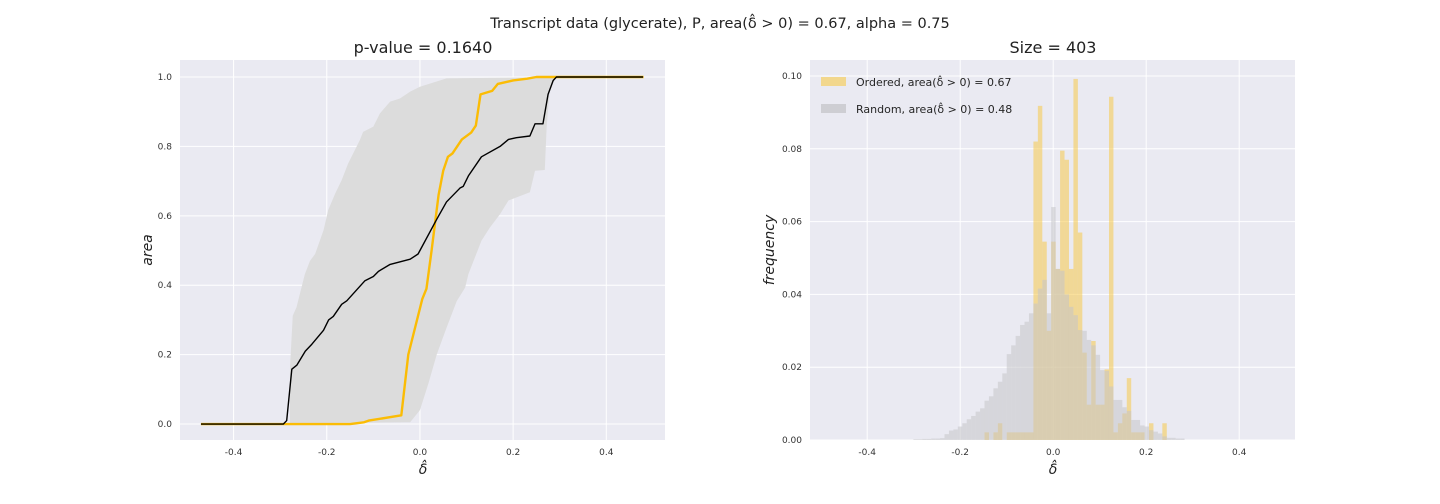  I want to click on y-tick-label: 0.02, so click(792, 368).